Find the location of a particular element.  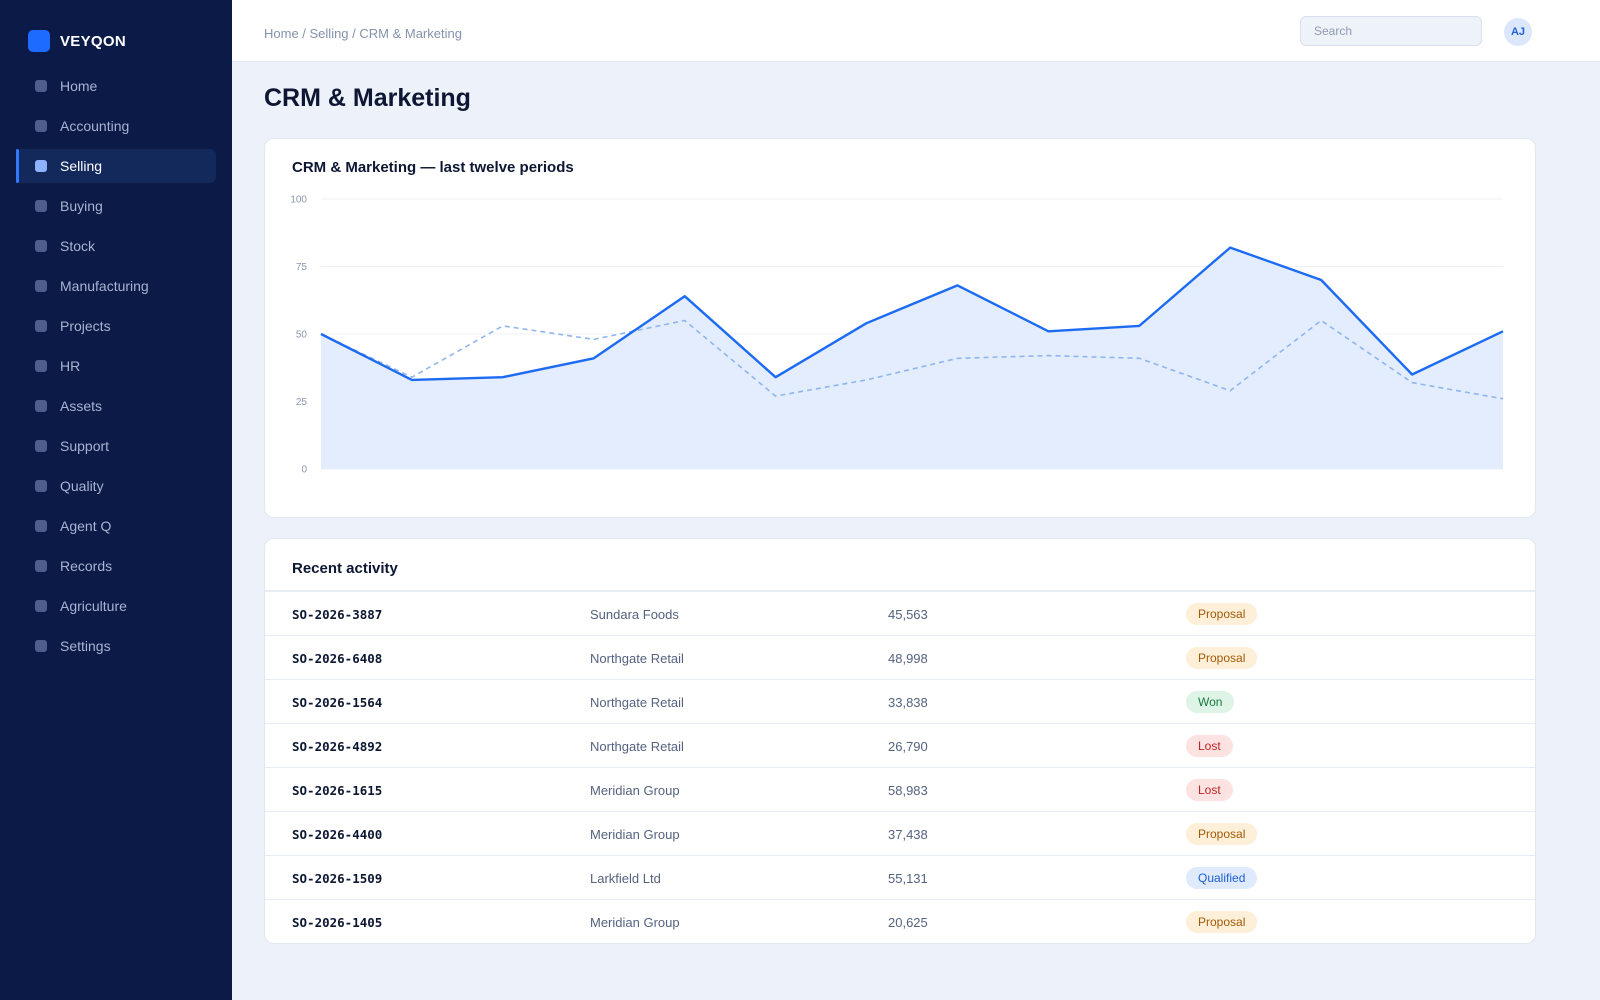

sidebar-item-label: Home is located at coordinates (79, 86).